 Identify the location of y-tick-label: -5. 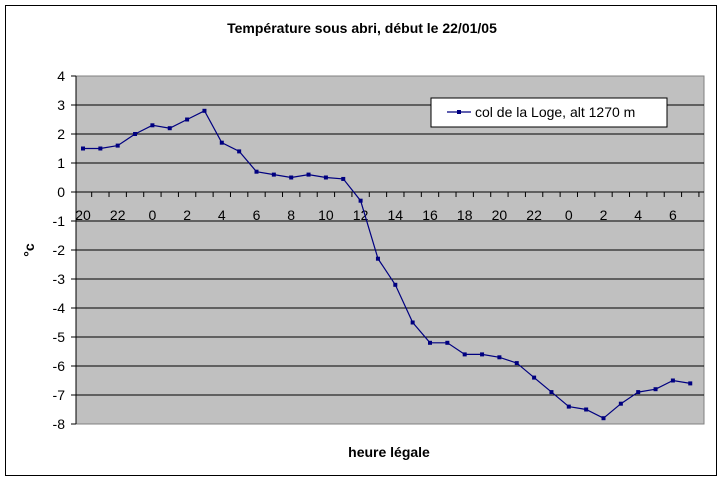
(59, 337).